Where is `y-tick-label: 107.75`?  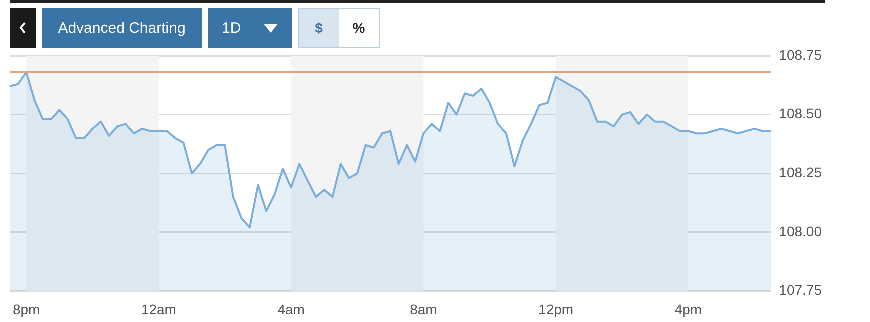 y-tick-label: 107.75 is located at coordinates (800, 290).